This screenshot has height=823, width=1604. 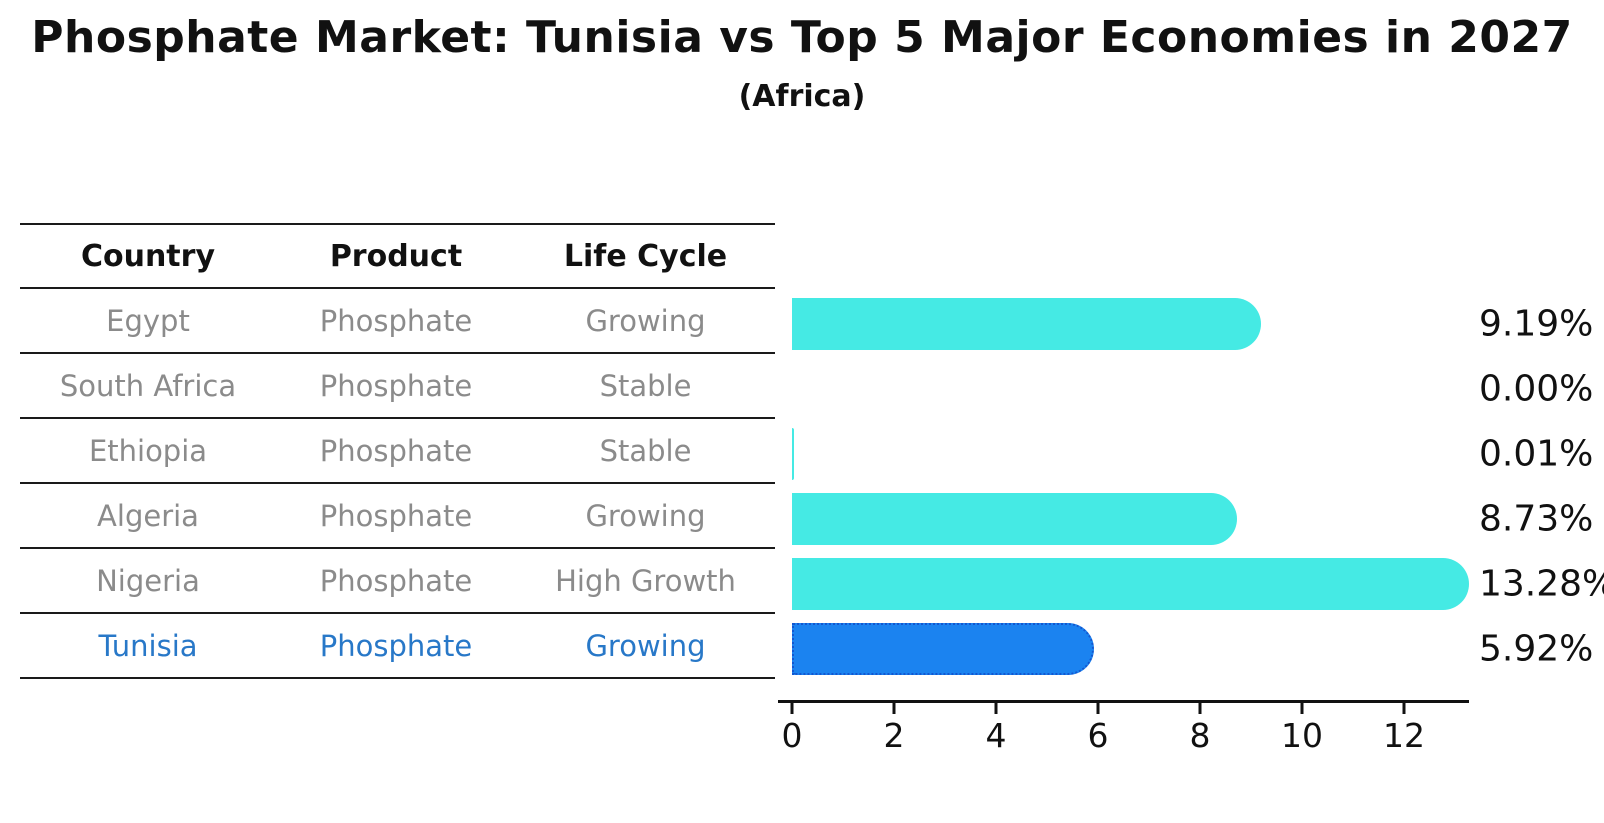 I want to click on bar-nigeria, so click(x=1130, y=584).